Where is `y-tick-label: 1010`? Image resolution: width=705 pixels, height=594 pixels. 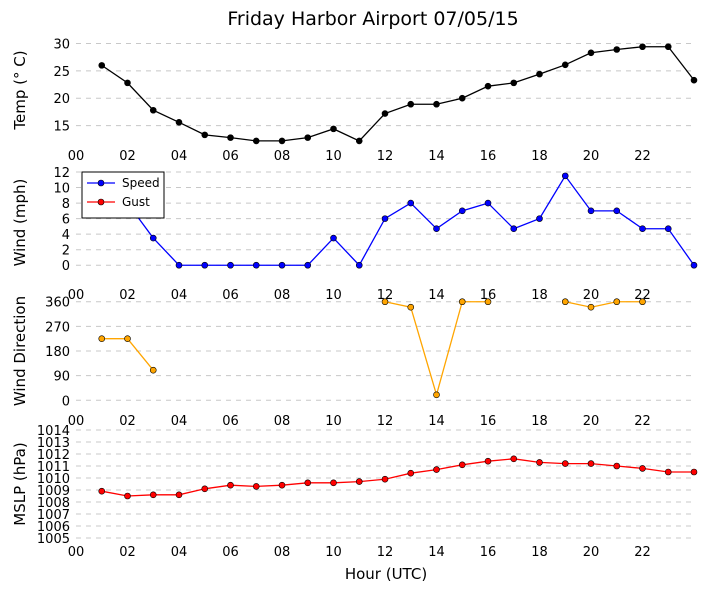
y-tick-label: 1010 is located at coordinates (53, 479).